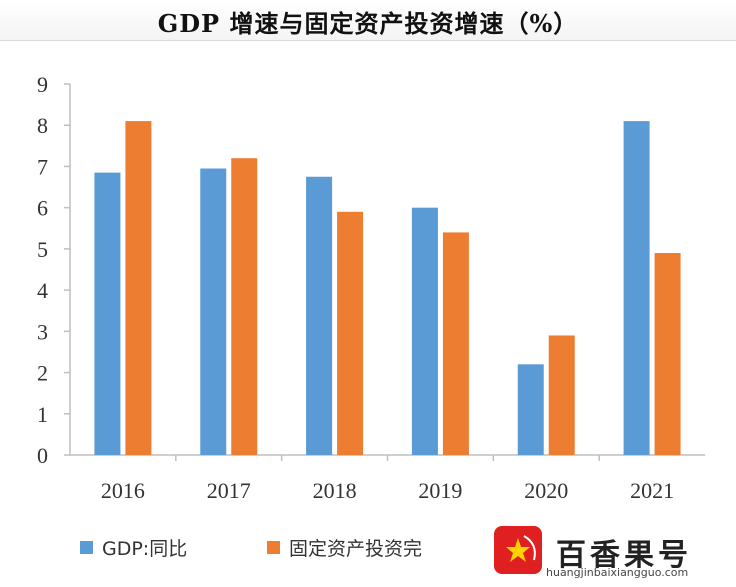 The width and height of the screenshot is (736, 587). I want to click on watermark: 百香果号 huangjinbaixiangguo.com, so click(612, 553).